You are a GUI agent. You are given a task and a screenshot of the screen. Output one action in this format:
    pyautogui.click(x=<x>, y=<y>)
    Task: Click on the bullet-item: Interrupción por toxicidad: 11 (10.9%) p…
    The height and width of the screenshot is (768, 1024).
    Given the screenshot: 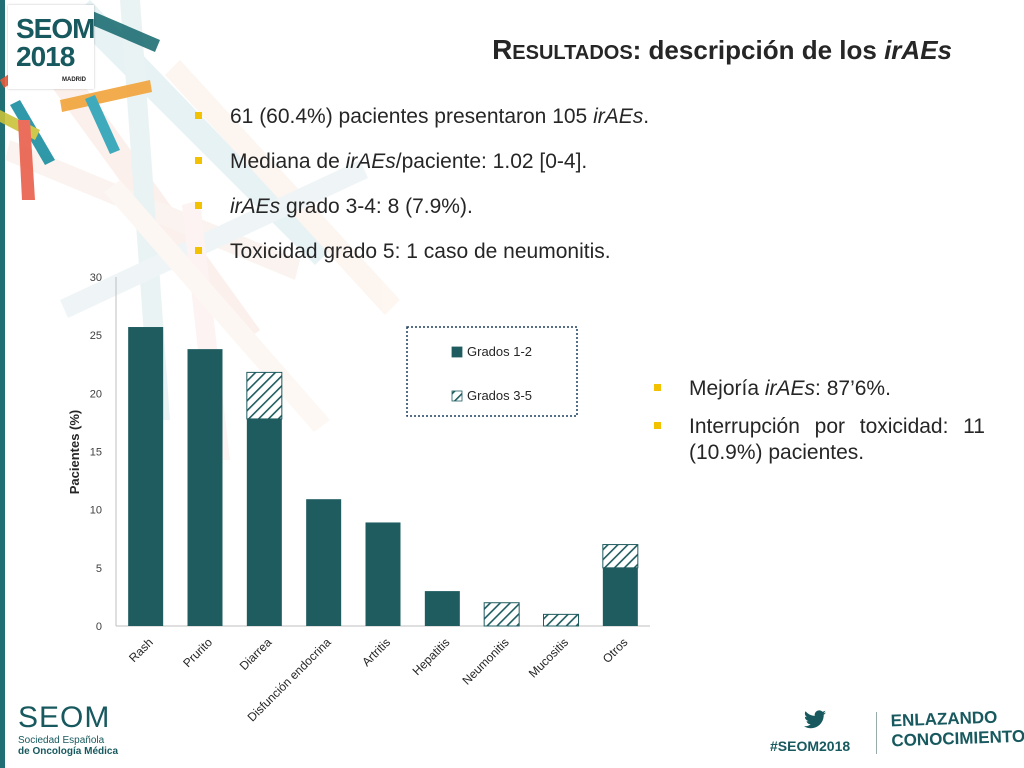 What is the action you would take?
    pyautogui.click(x=818, y=440)
    